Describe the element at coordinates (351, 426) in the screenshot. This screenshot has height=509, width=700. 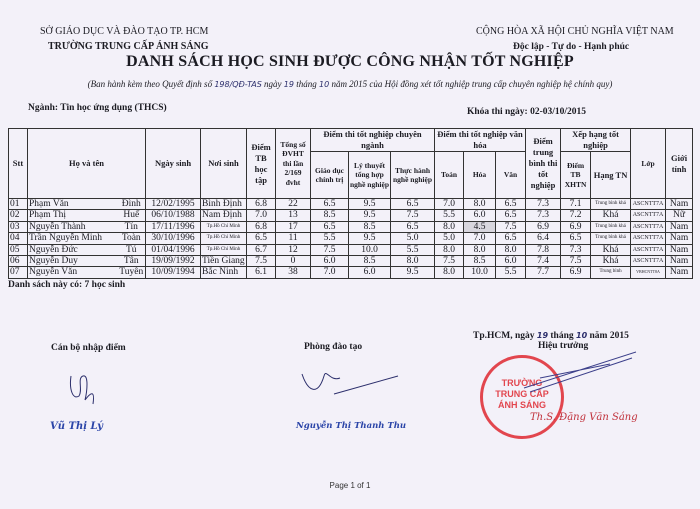
I see `training-office-name: Nguyễn Thị Thanh Thu` at that location.